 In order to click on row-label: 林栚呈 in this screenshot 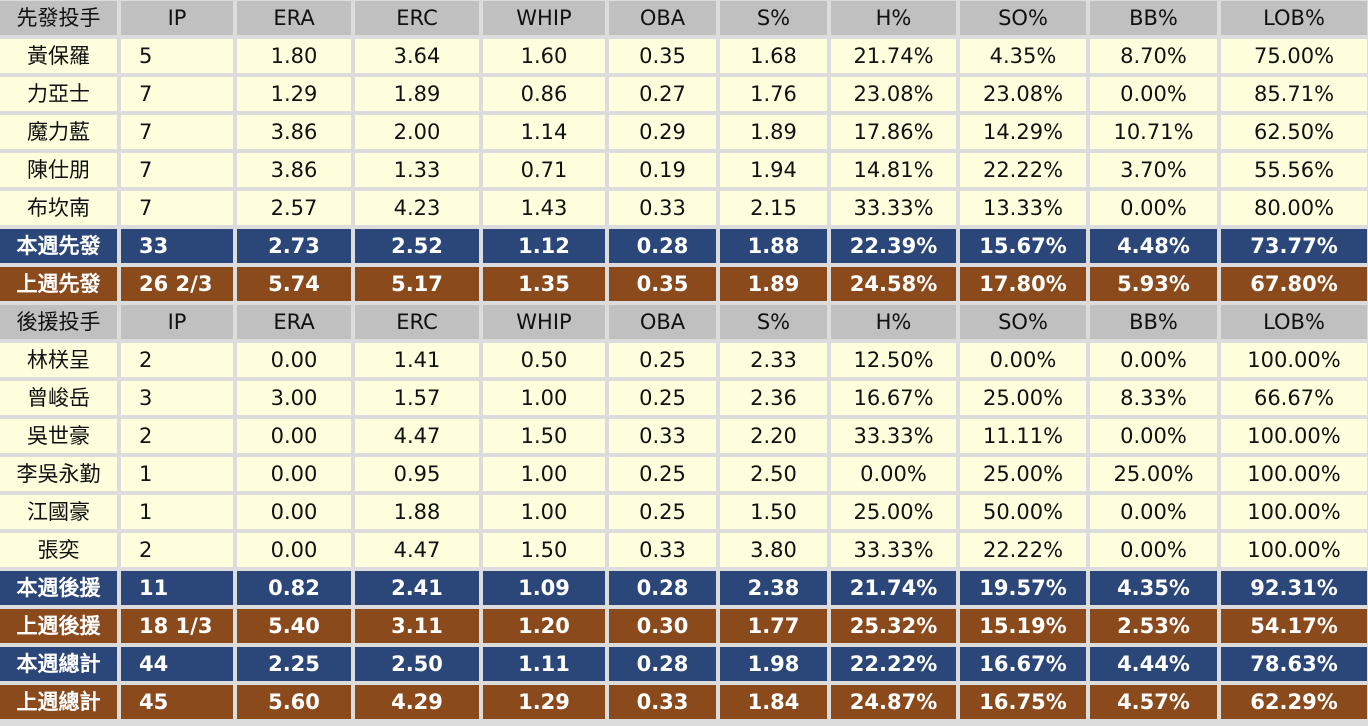, I will do `click(58, 360)`.